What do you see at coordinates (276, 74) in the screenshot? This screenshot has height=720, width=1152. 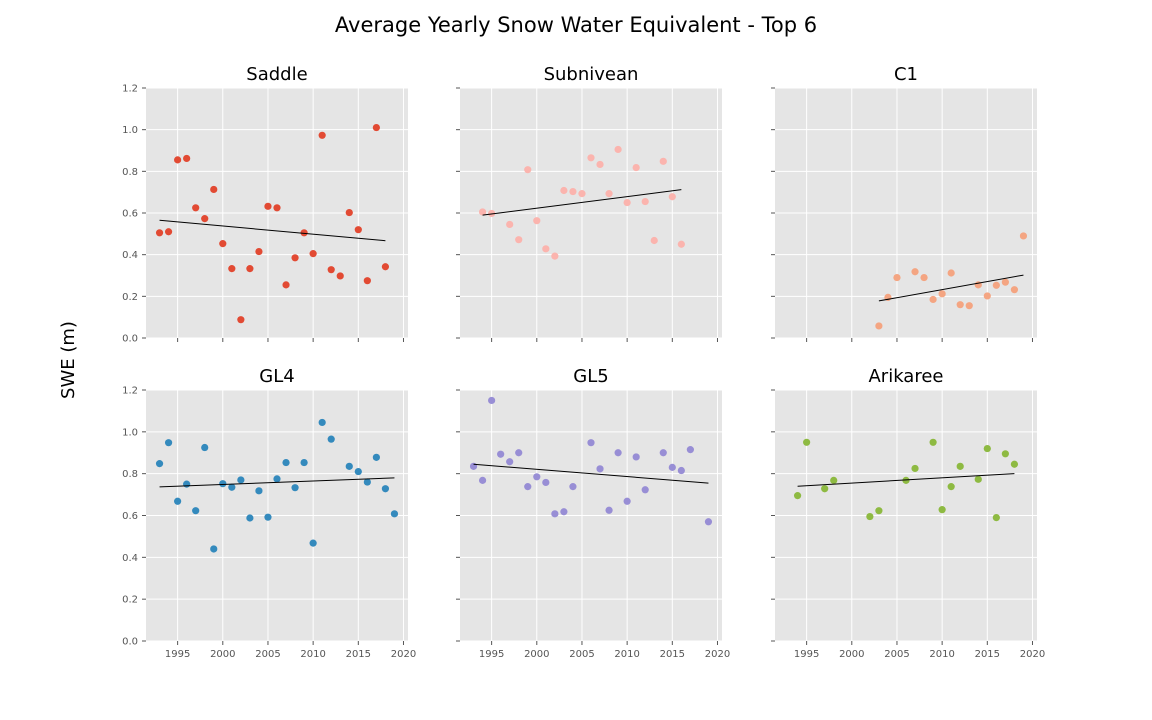 I see `subplot-title: Saddle` at bounding box center [276, 74].